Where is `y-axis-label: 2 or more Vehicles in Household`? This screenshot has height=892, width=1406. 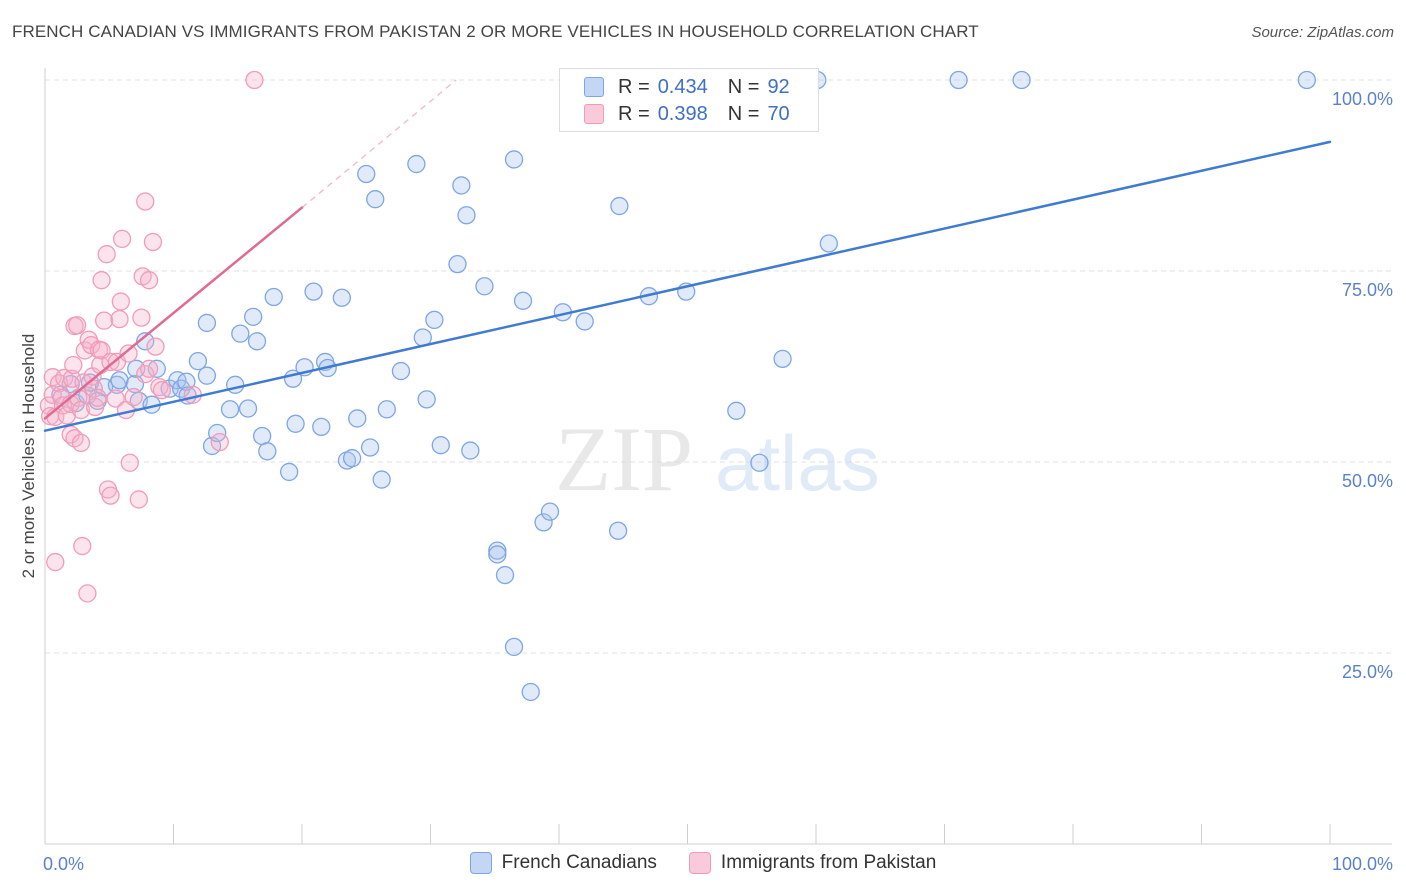
y-axis-label: 2 or more Vehicles in Household is located at coordinates (28, 456).